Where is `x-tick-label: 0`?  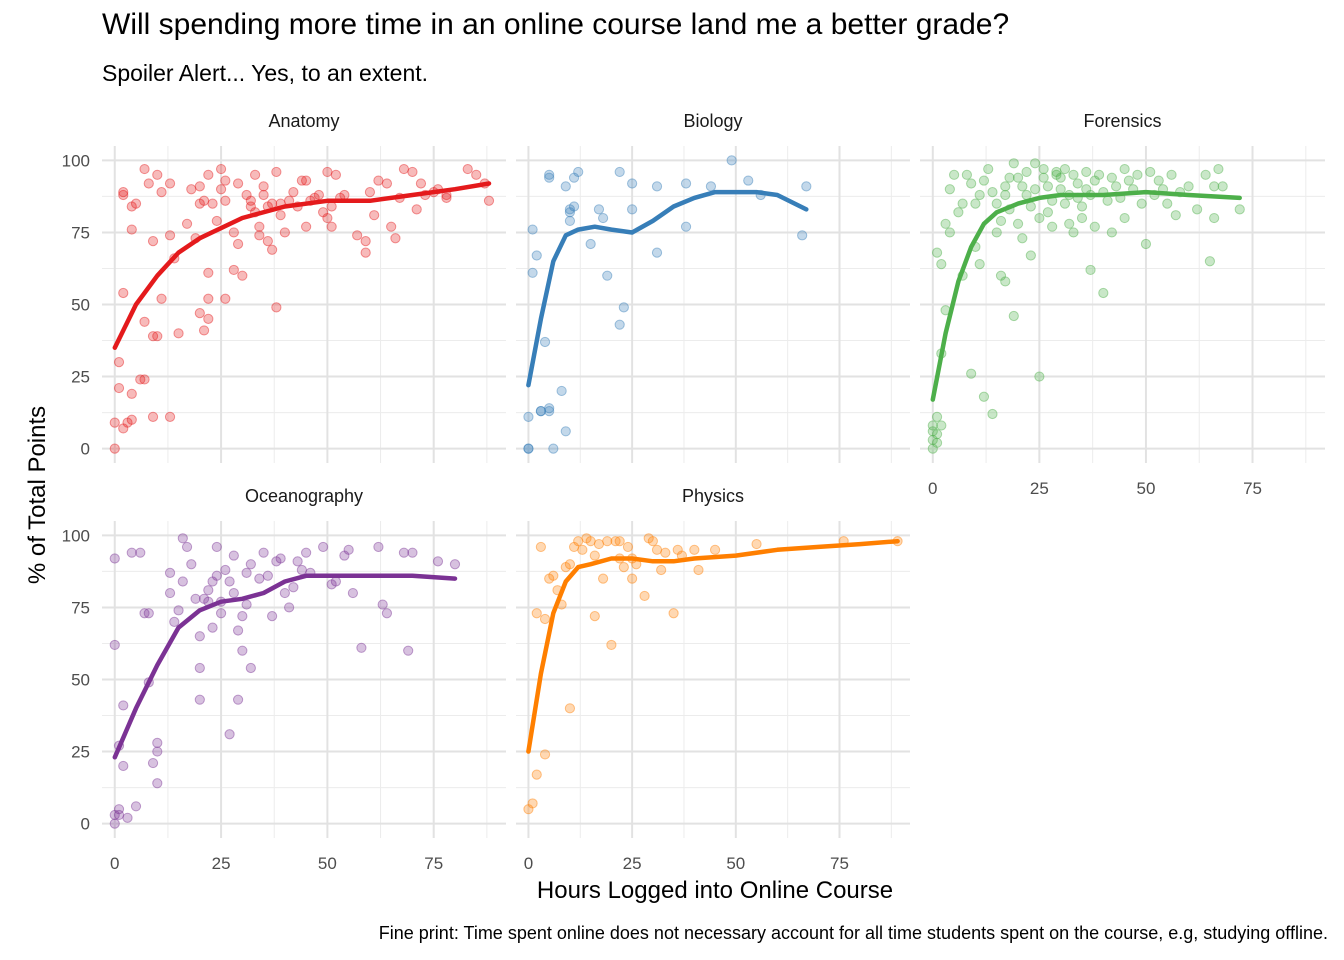 x-tick-label: 0 is located at coordinates (528, 863).